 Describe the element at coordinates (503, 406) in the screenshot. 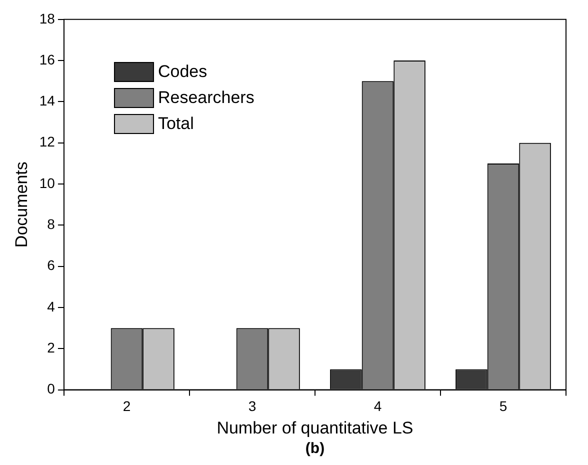

I see `x-tick-label: 5` at that location.